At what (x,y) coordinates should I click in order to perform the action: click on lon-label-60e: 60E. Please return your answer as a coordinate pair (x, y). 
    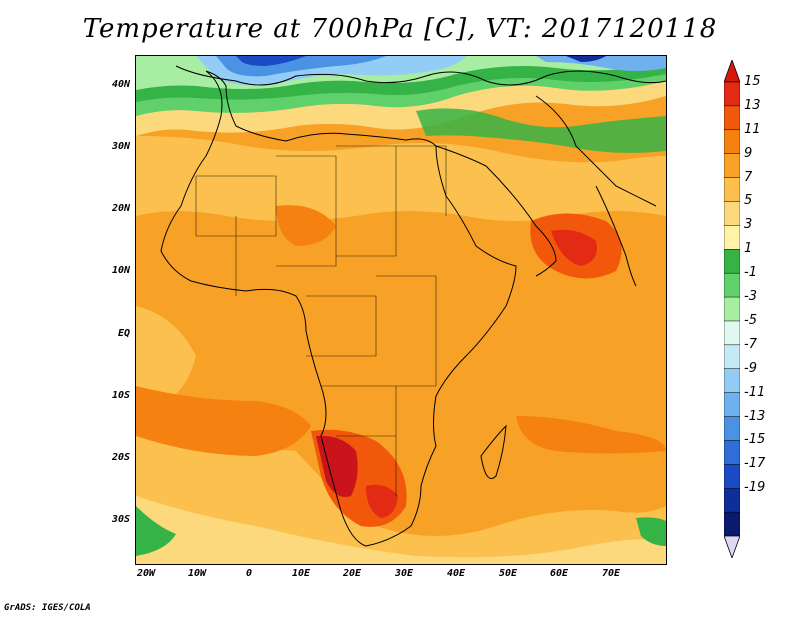
    Looking at the image, I should click on (559, 573).